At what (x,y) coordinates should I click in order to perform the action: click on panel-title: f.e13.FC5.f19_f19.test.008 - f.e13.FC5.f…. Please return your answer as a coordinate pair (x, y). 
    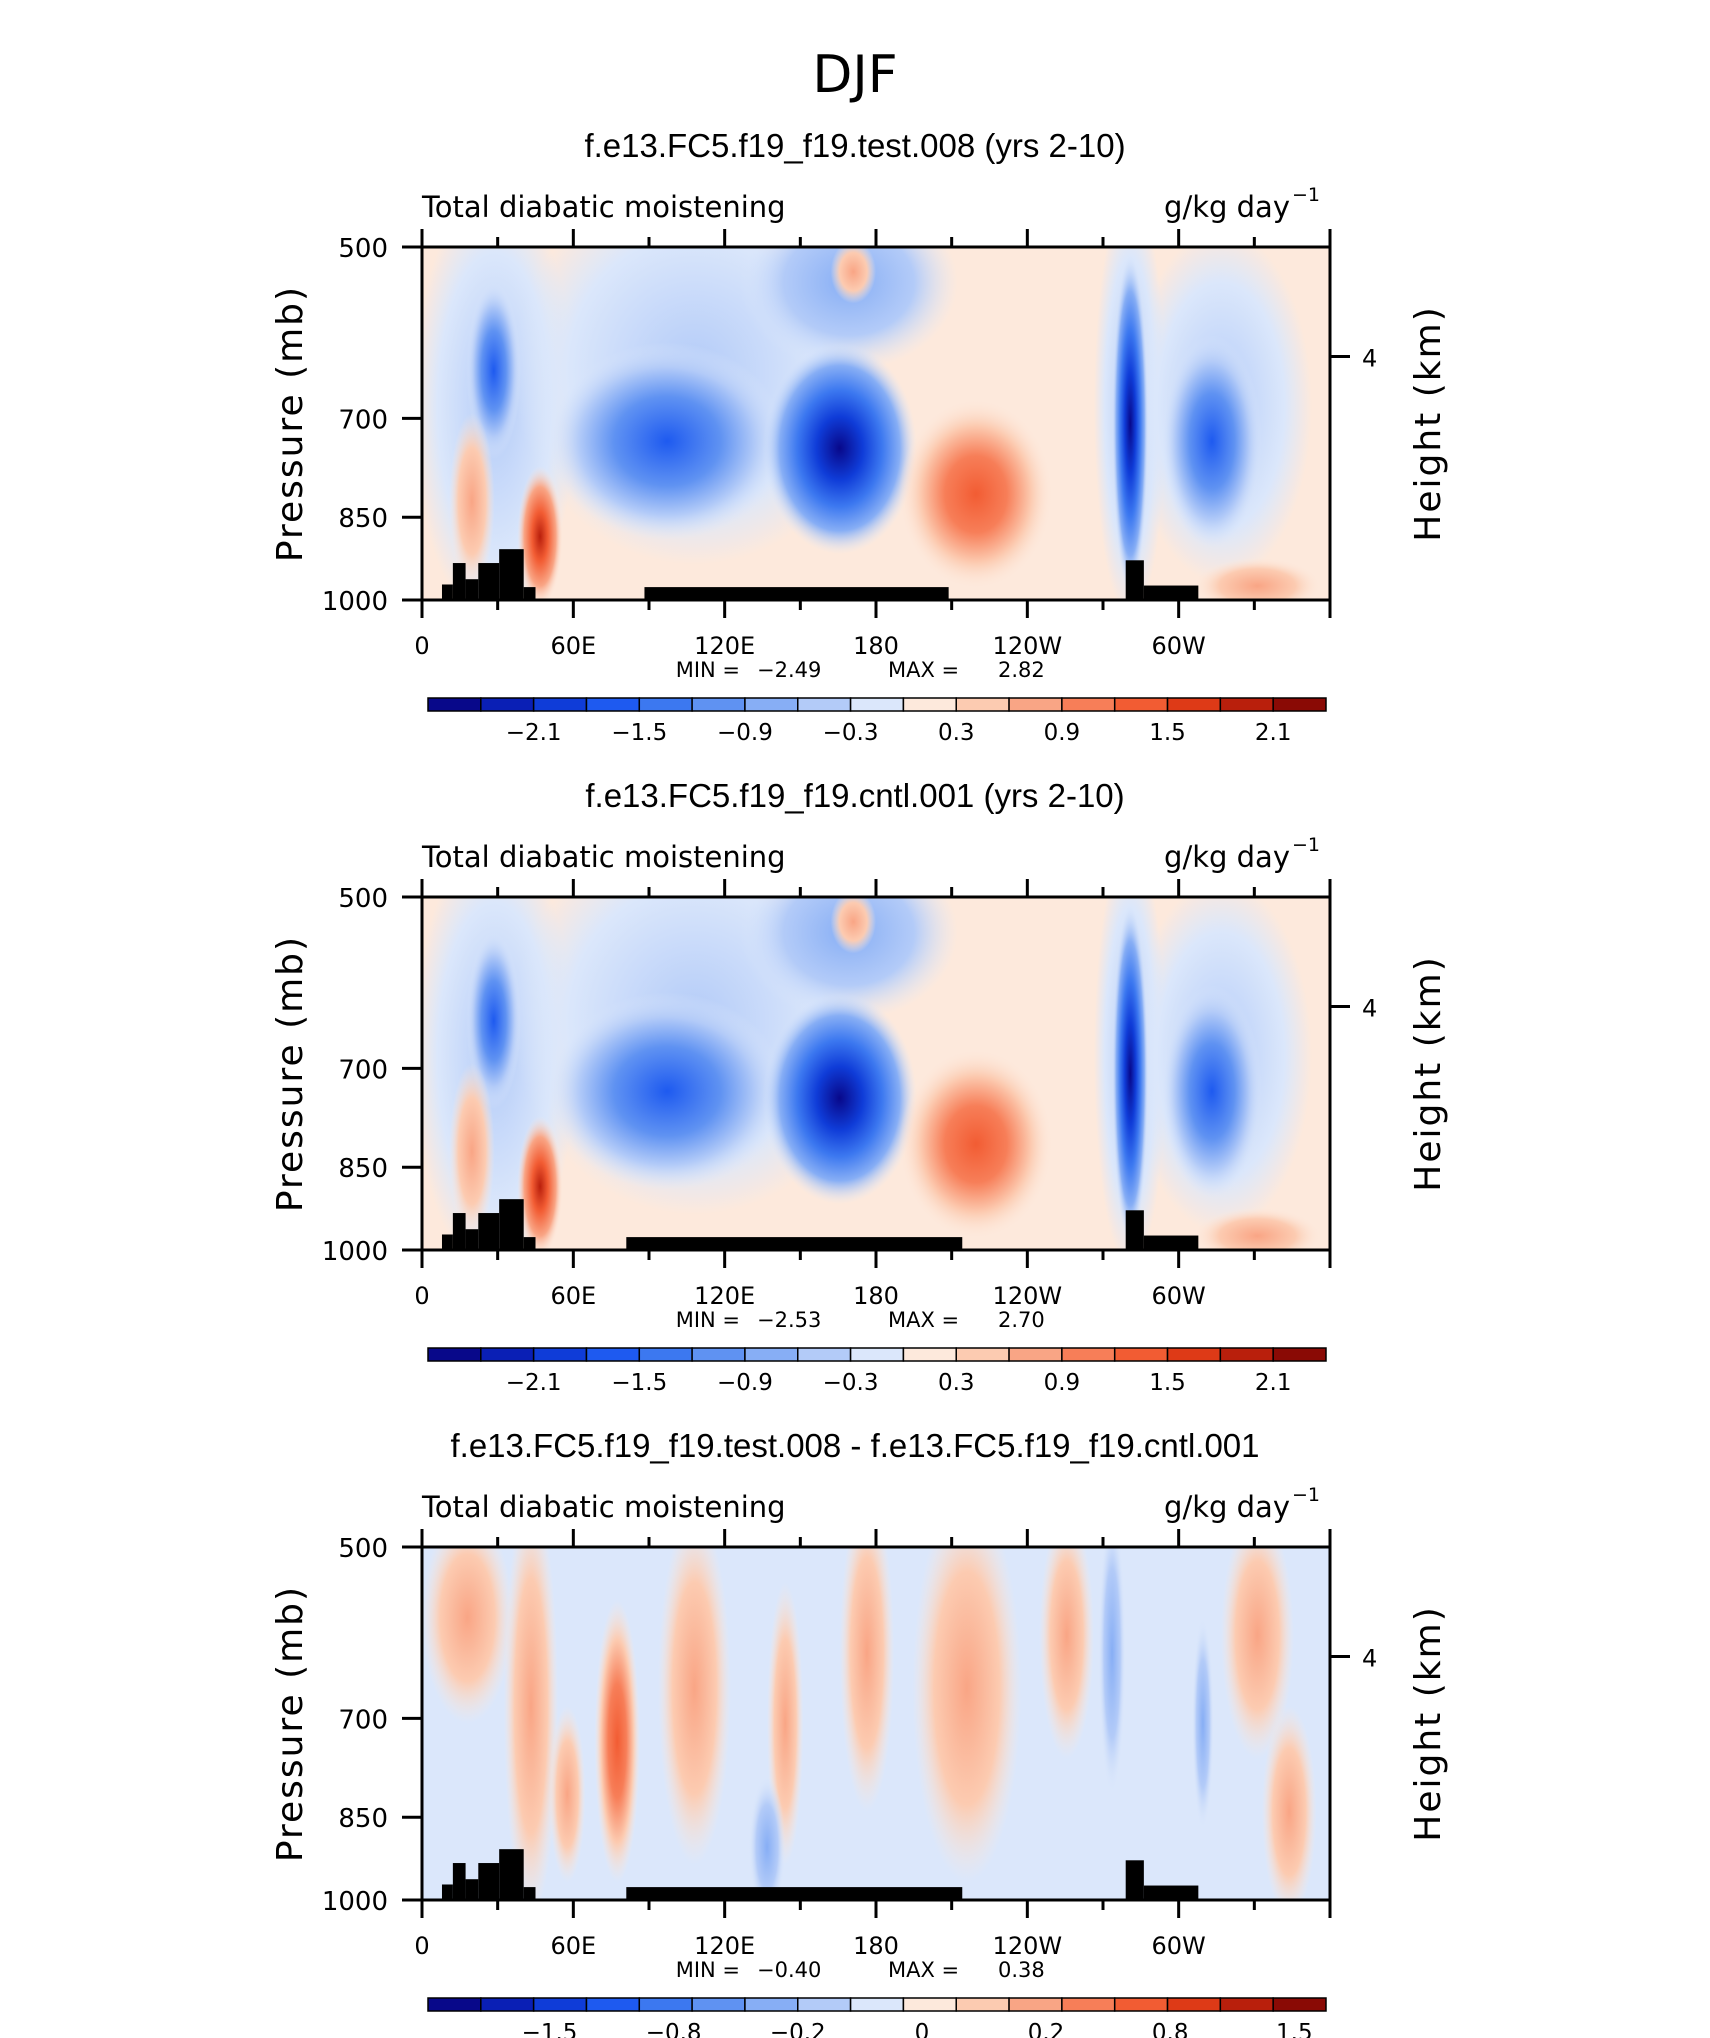
    Looking at the image, I should click on (854, 1445).